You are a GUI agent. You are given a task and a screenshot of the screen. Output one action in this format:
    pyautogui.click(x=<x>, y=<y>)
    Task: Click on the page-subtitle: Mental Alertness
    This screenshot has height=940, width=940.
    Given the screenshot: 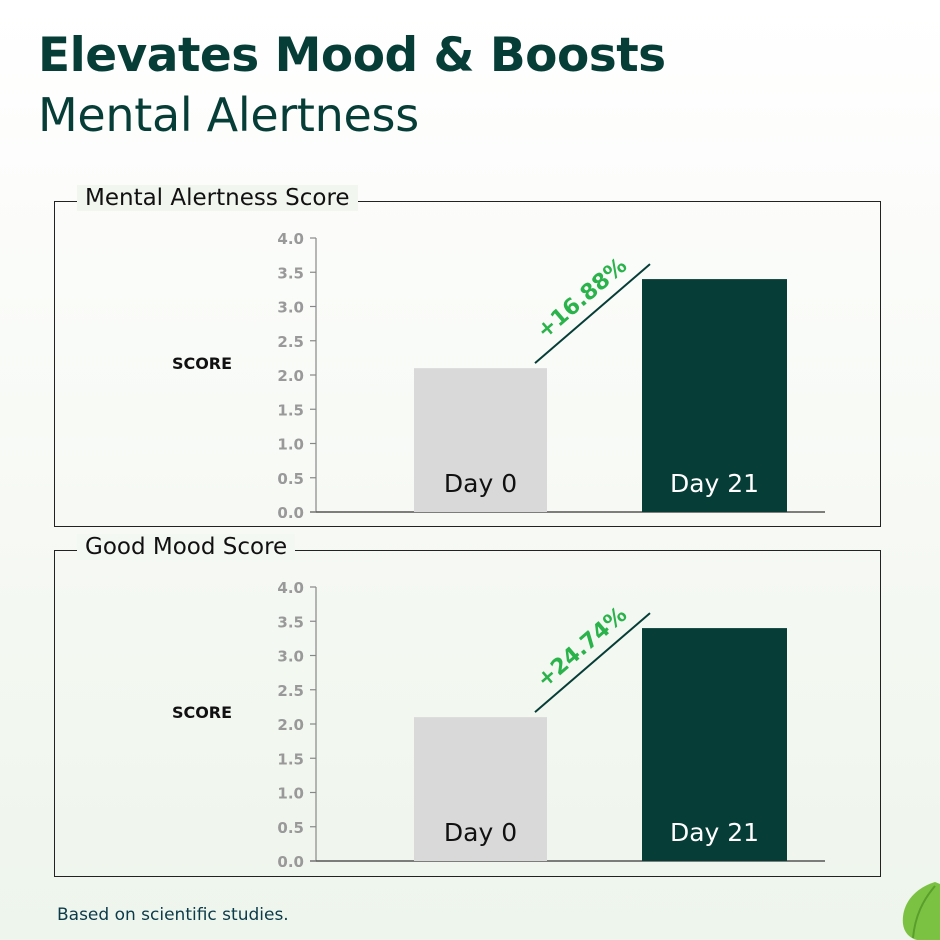 What is the action you would take?
    pyautogui.click(x=228, y=115)
    